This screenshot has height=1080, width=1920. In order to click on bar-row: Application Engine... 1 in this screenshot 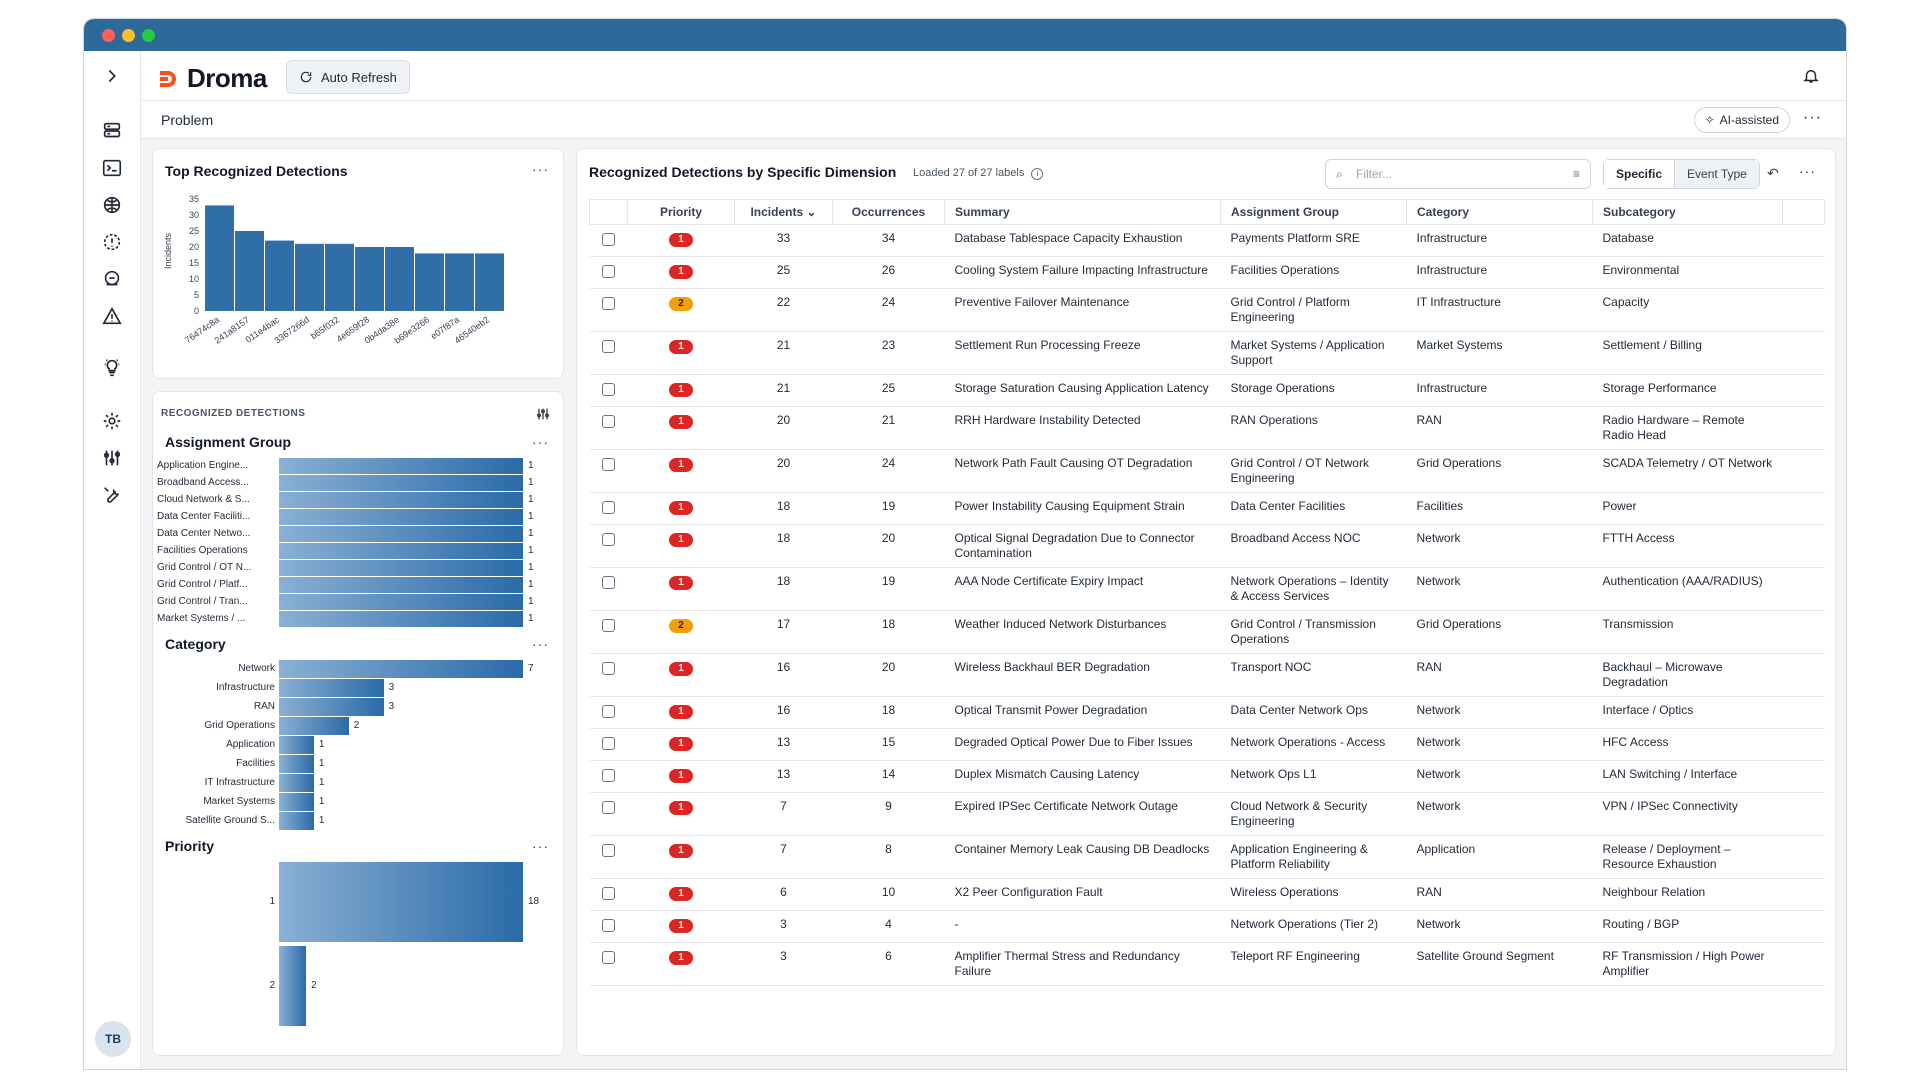, I will do `click(353, 466)`.